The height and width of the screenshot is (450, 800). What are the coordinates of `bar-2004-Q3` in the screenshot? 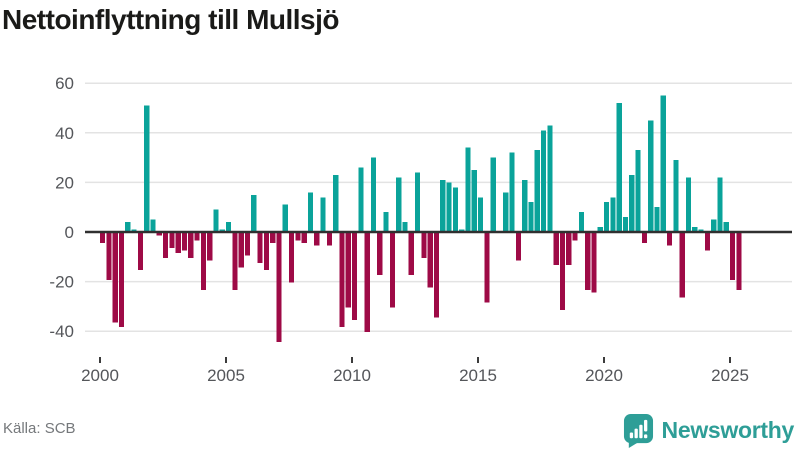 It's located at (216, 220).